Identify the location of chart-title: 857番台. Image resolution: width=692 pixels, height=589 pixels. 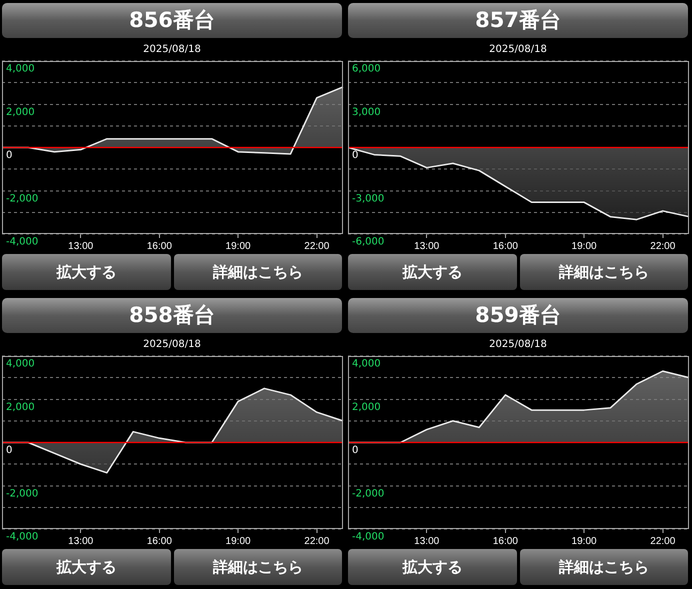
(518, 20).